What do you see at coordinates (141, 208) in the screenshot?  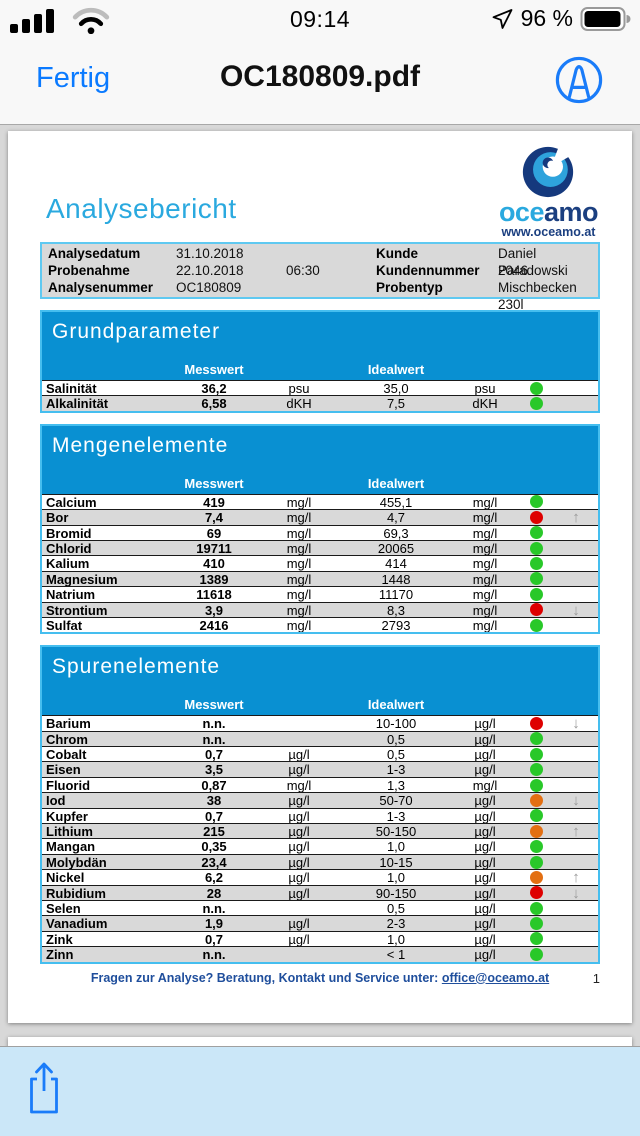 I see `report-title: Analysebericht` at bounding box center [141, 208].